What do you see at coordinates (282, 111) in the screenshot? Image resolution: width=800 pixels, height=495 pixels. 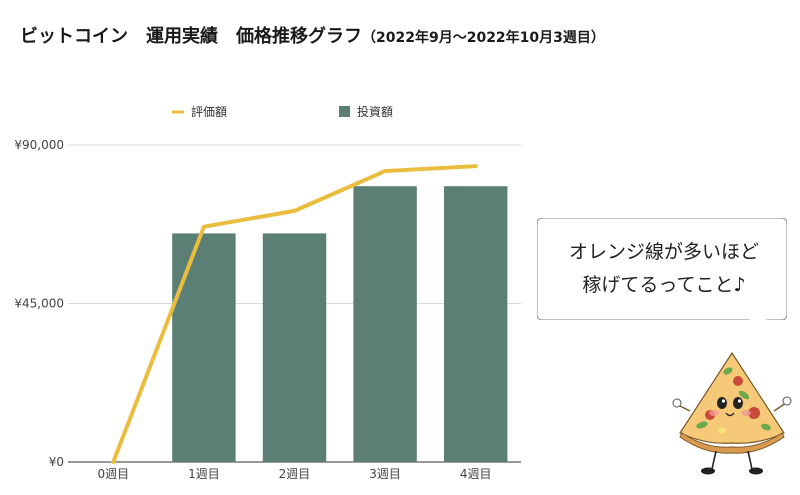 I see `legend: 評価額 投資額` at bounding box center [282, 111].